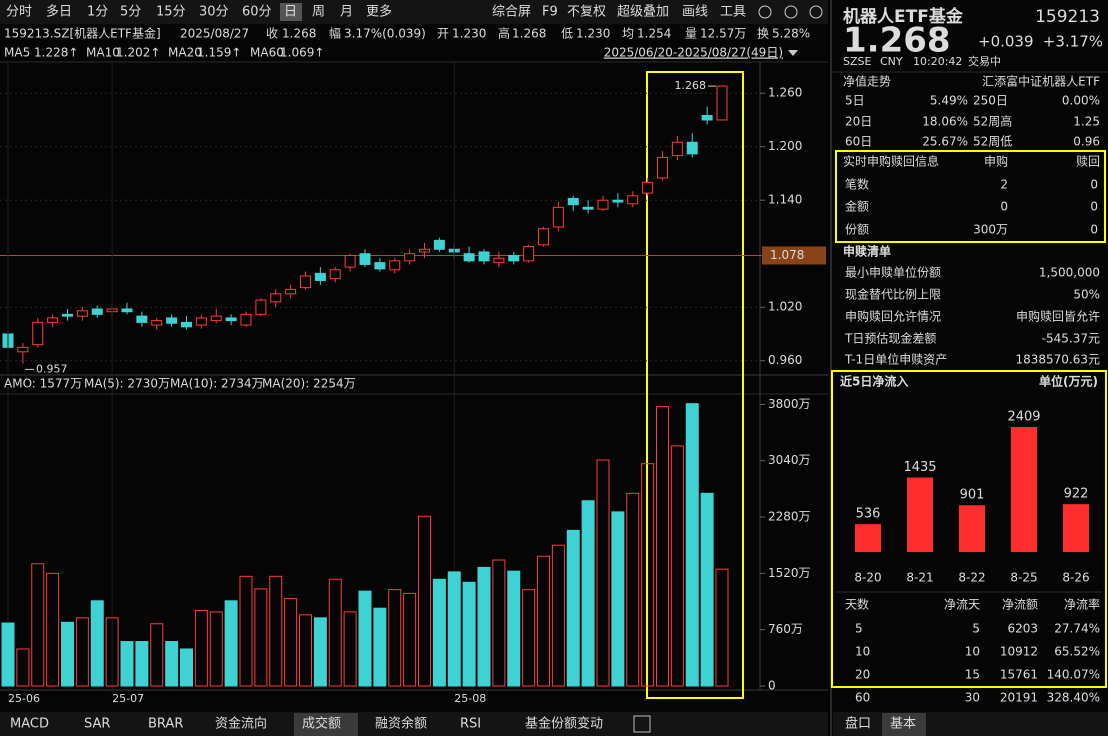  What do you see at coordinates (903, 16) in the screenshot?
I see `fund-name: 机器人ETF基金` at bounding box center [903, 16].